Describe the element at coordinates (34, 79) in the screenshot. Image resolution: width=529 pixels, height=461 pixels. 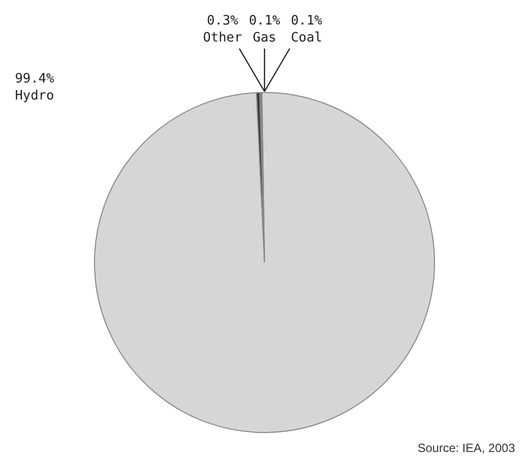
I see `data-label: 99.4%` at that location.